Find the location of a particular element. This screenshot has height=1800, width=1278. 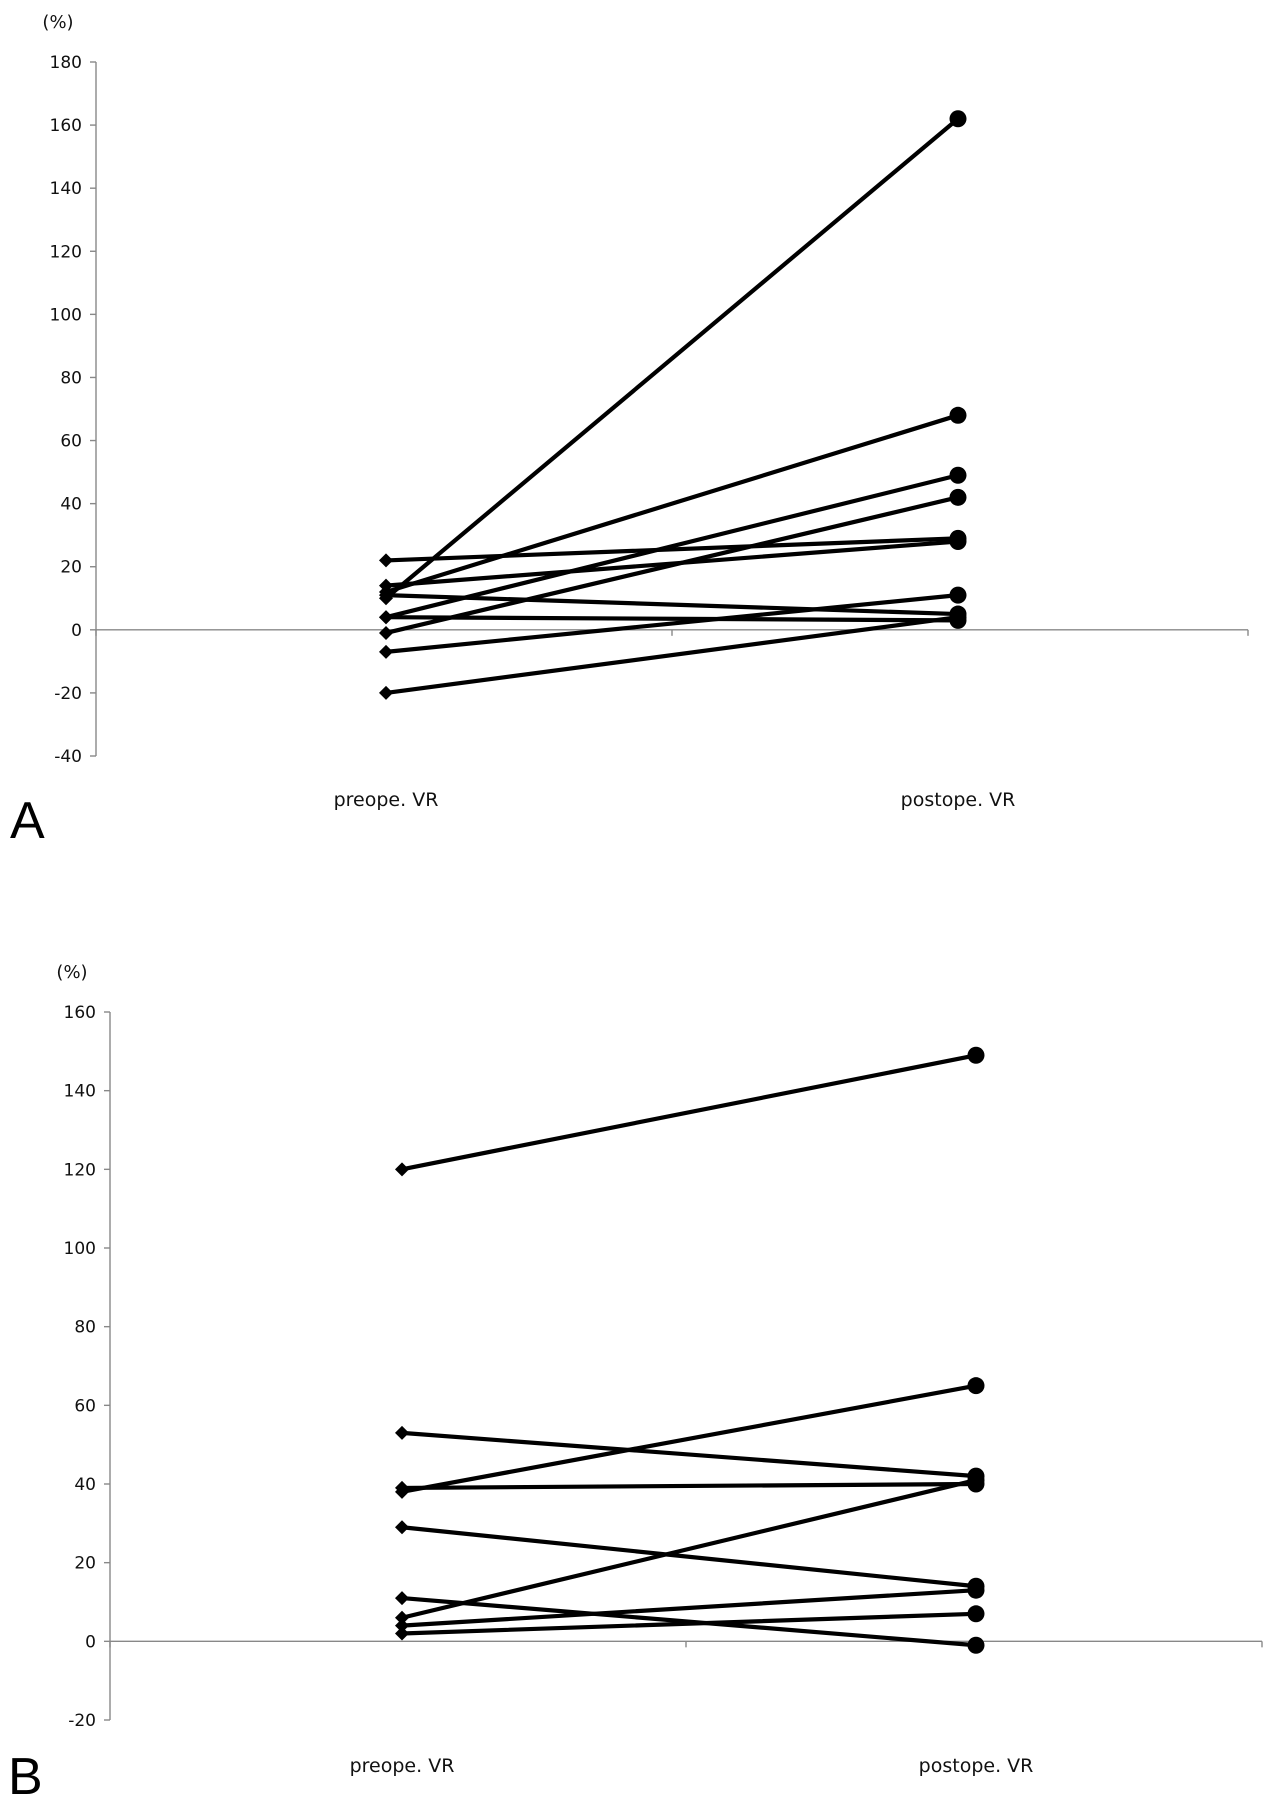

panel-letter: A is located at coordinates (27, 821).